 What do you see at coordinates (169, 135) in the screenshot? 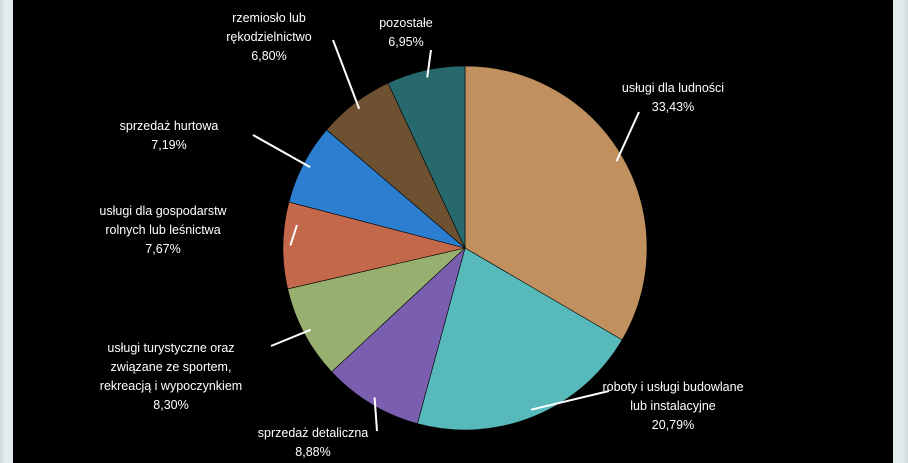
I see `slice-label-5: sprzedaż hurtowa 7,19%` at bounding box center [169, 135].